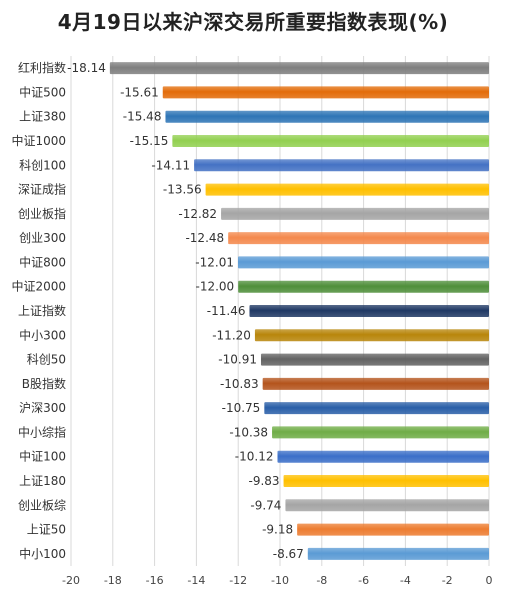 Image resolution: width=506 pixels, height=598 pixels. I want to click on x-tick-label: -20, so click(71, 580).